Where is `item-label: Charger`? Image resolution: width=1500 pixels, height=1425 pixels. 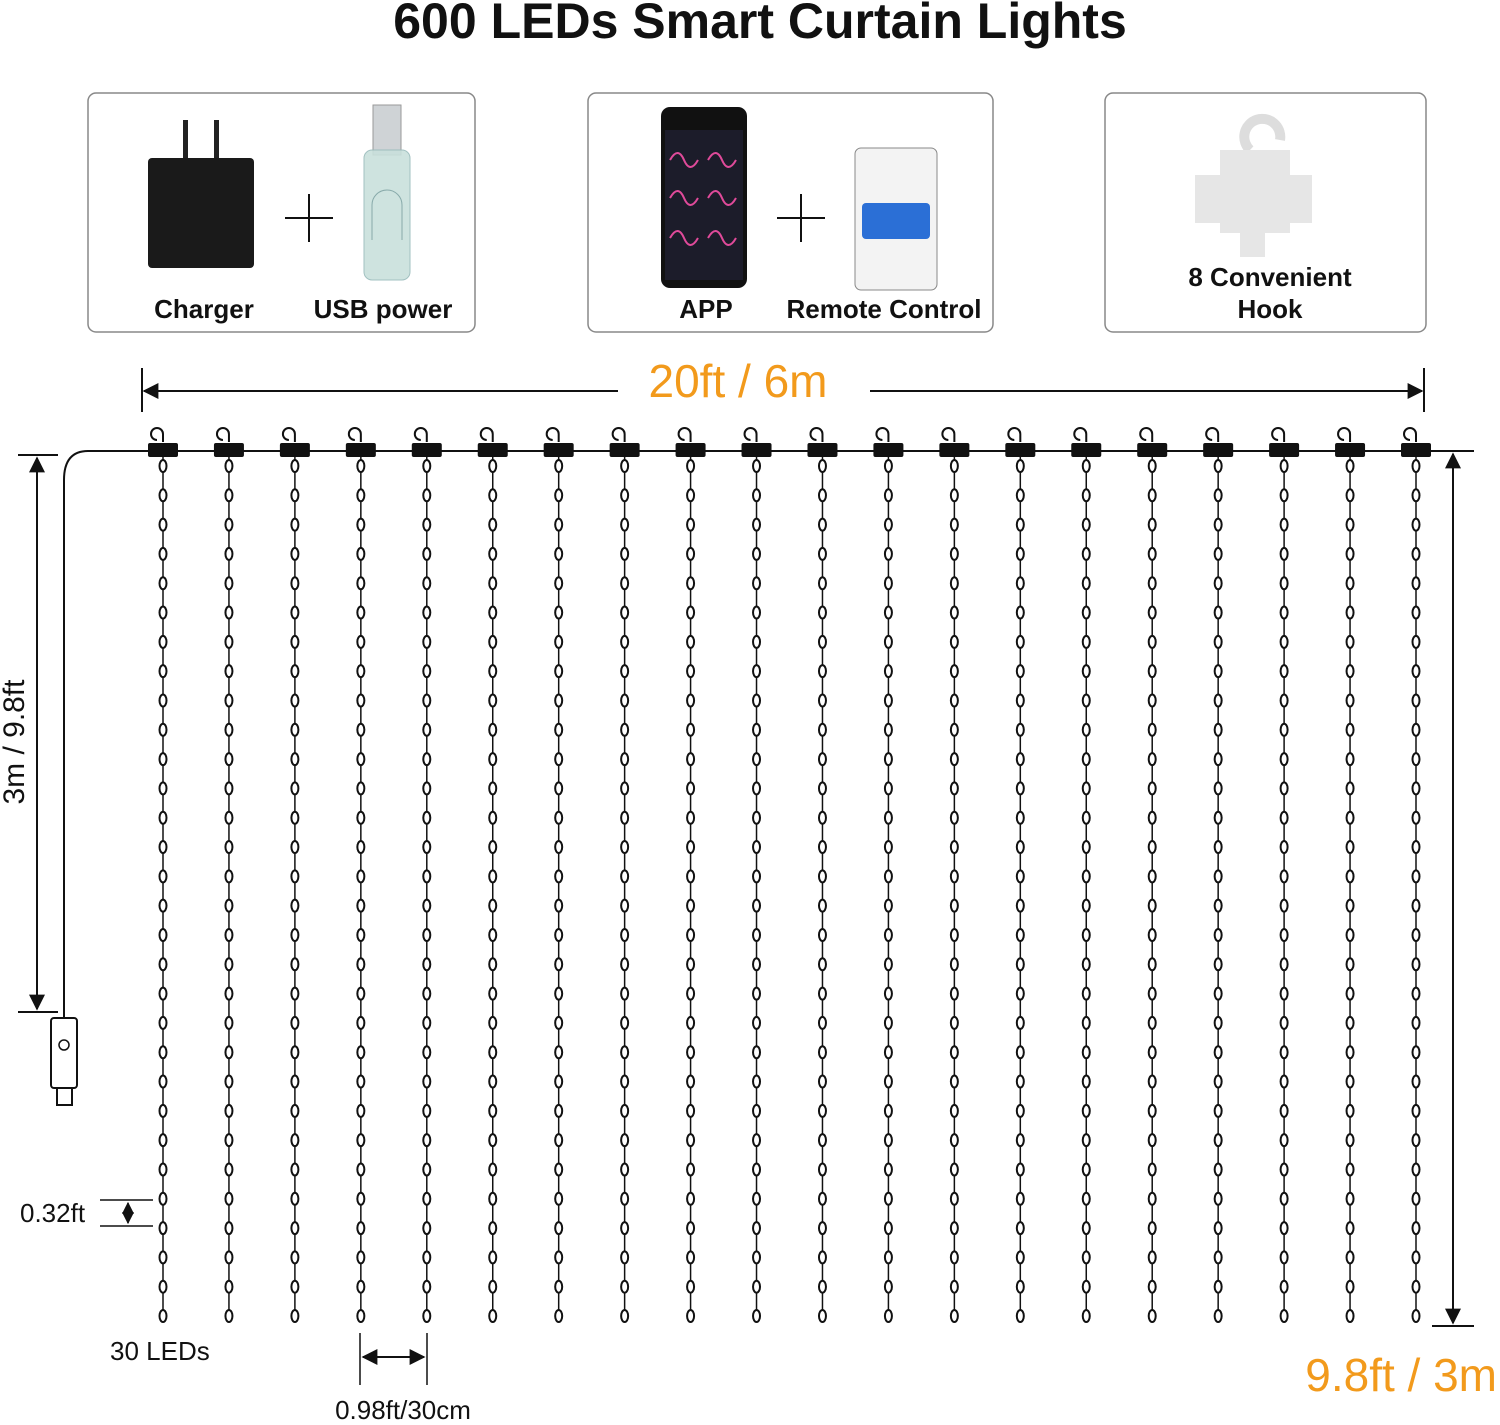
item-label: Charger is located at coordinates (204, 309).